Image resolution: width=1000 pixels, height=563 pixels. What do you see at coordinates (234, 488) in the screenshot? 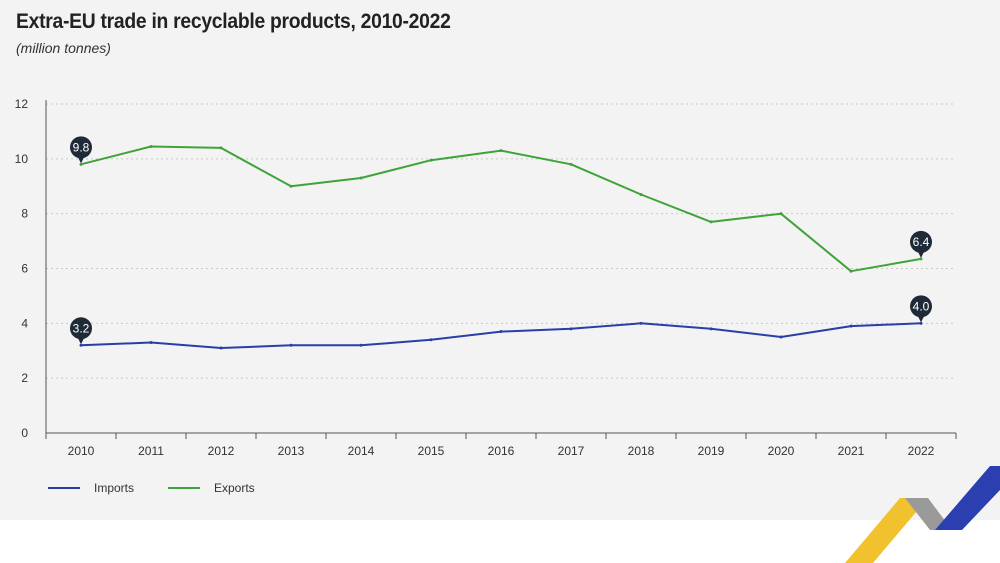
I see `legend-label-exports: Exports` at bounding box center [234, 488].